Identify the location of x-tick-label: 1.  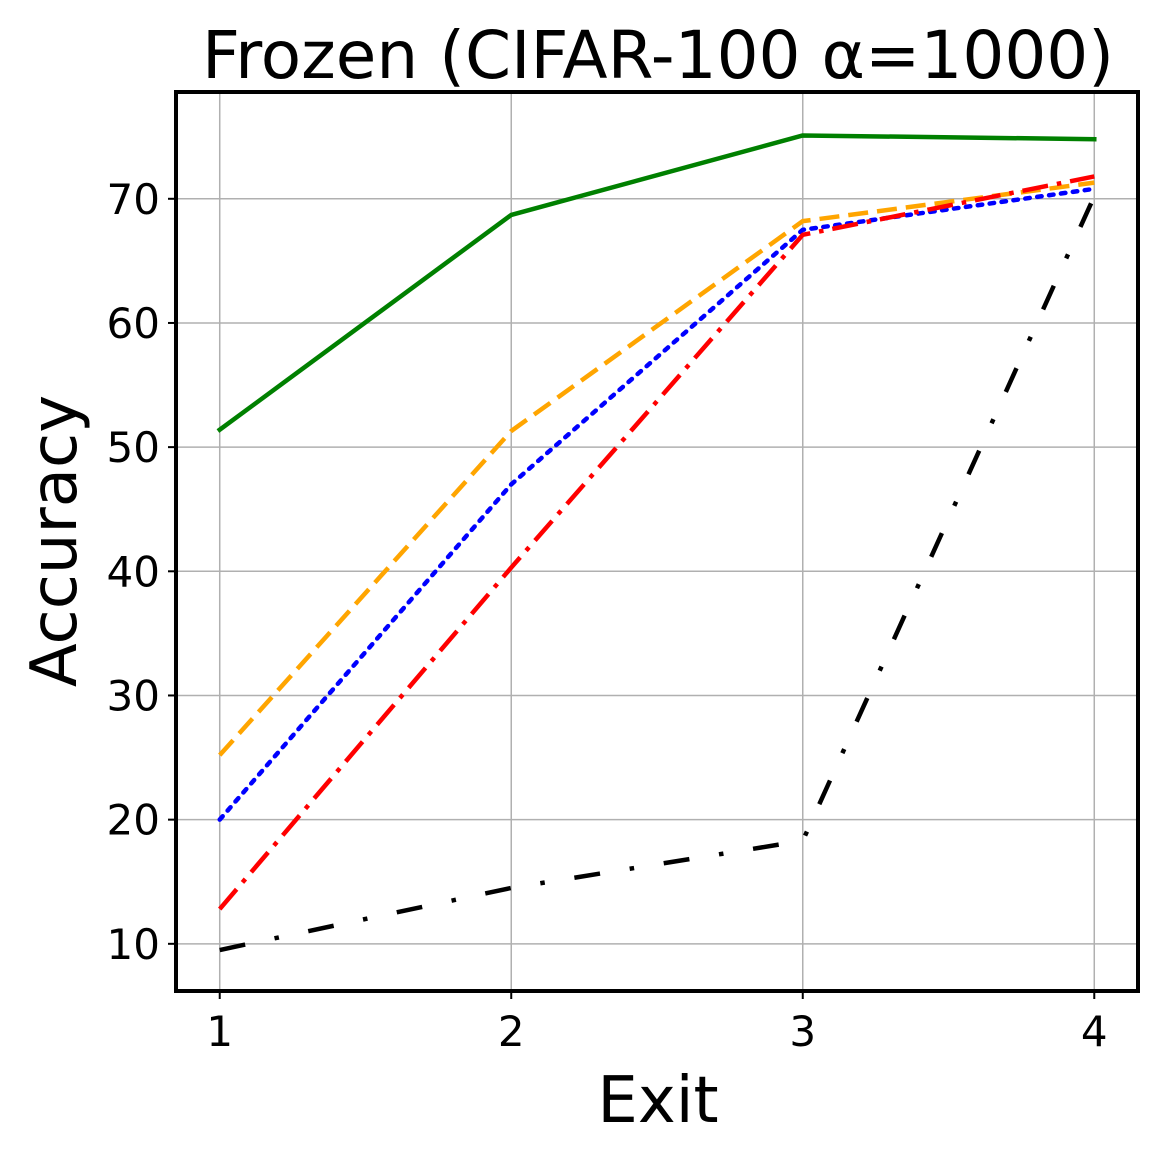
(219, 1031).